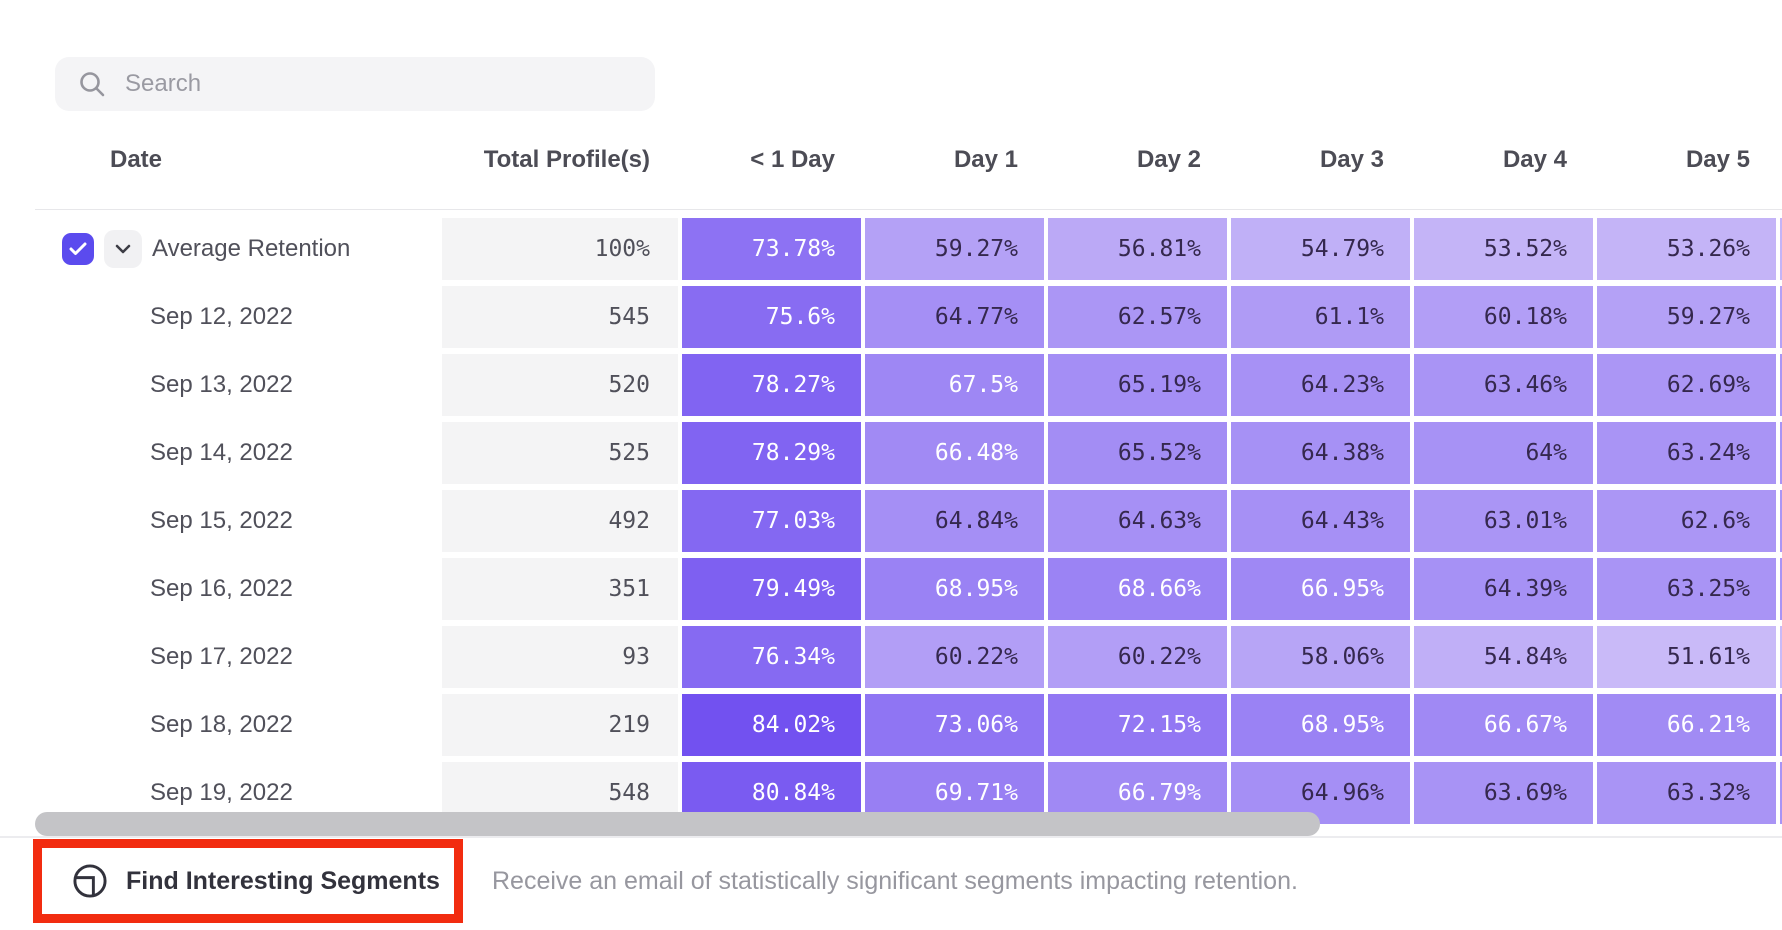  I want to click on retention-cell: 64%, so click(1503, 453).